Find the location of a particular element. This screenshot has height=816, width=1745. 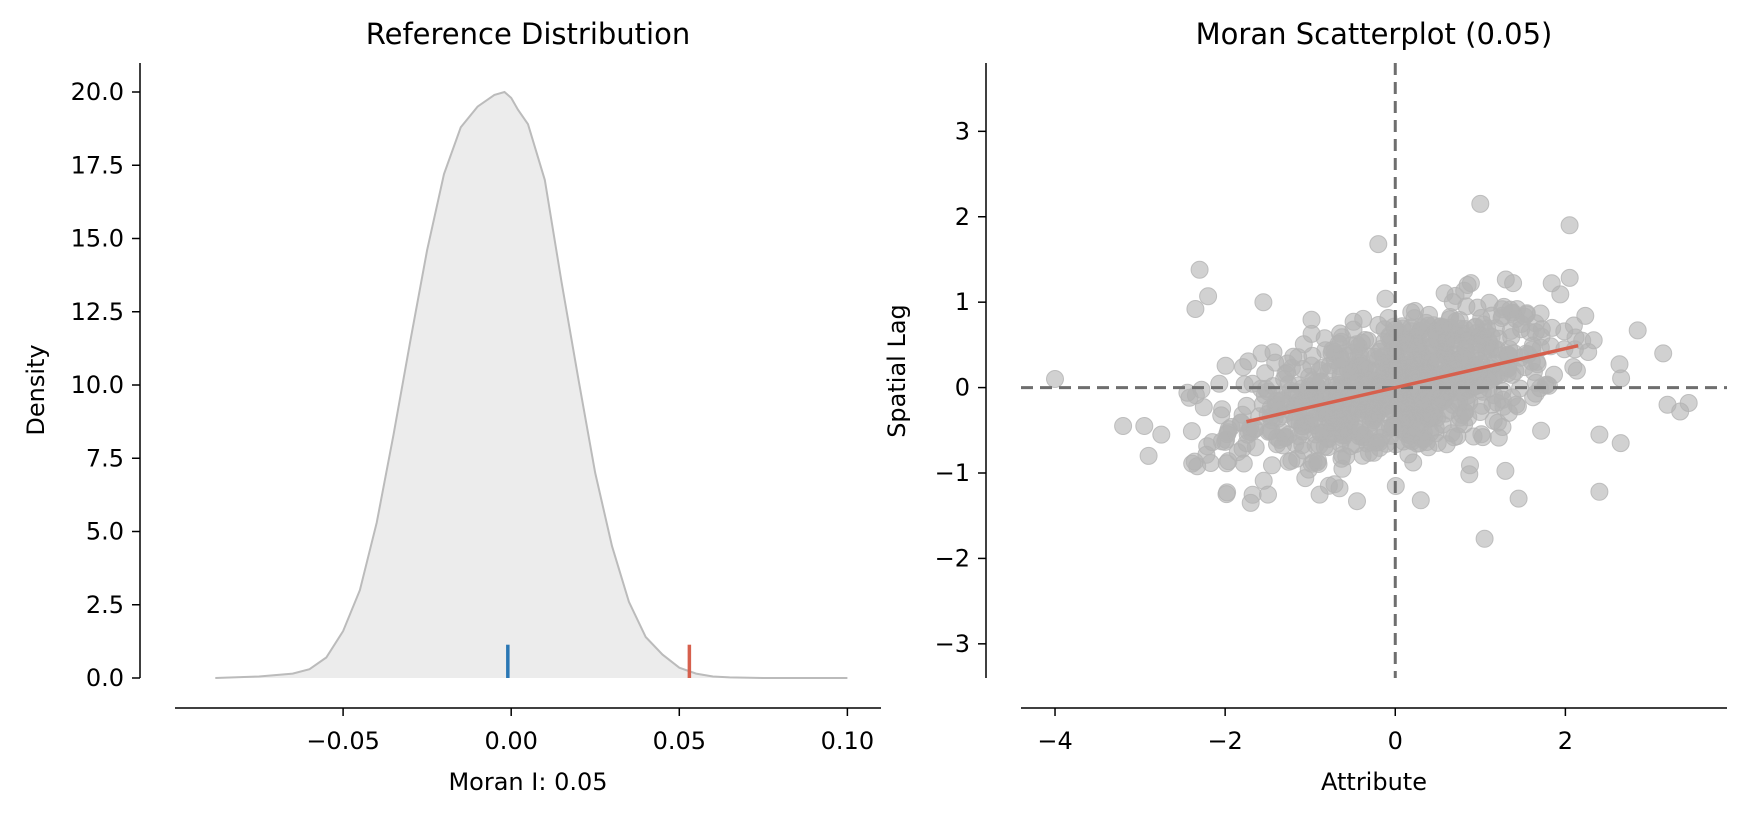

left-ytick-label: 12.5 is located at coordinates (97, 312).